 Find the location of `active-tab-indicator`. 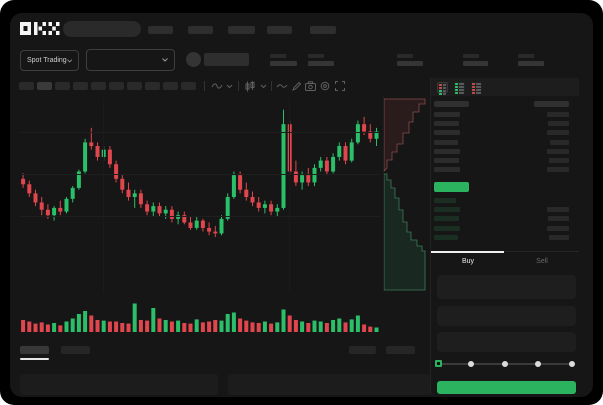

active-tab-indicator is located at coordinates (467, 252).